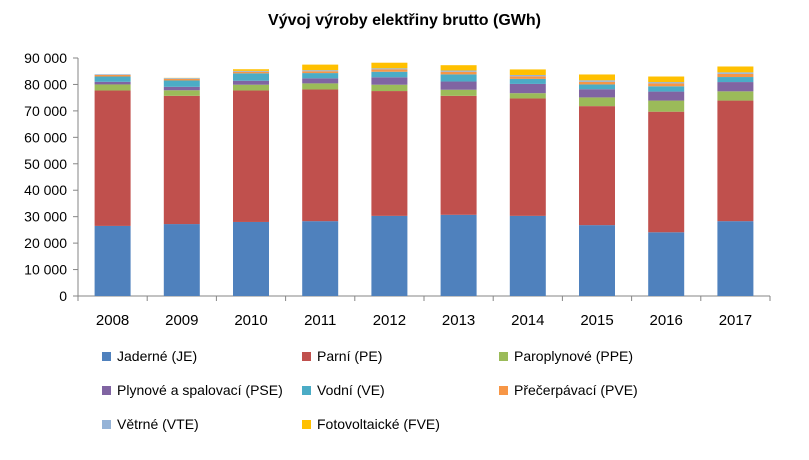 The width and height of the screenshot is (809, 460). Describe the element at coordinates (527, 320) in the screenshot. I see `x-tick-label: 2014` at that location.